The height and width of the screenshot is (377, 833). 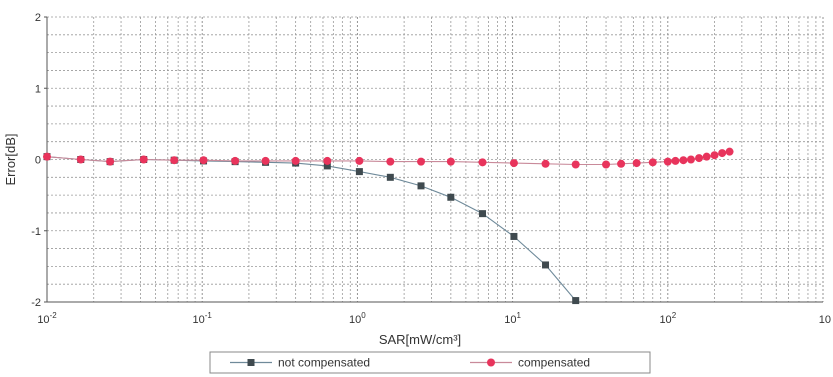 I want to click on legend: not compensated compensated, so click(x=430, y=362).